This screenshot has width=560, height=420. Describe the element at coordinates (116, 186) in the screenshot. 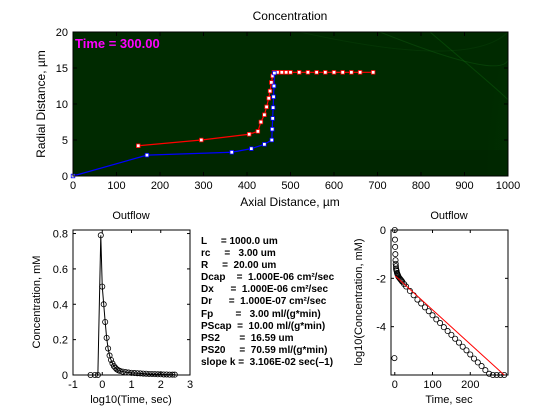

I see `x-tick-label: 100` at that location.